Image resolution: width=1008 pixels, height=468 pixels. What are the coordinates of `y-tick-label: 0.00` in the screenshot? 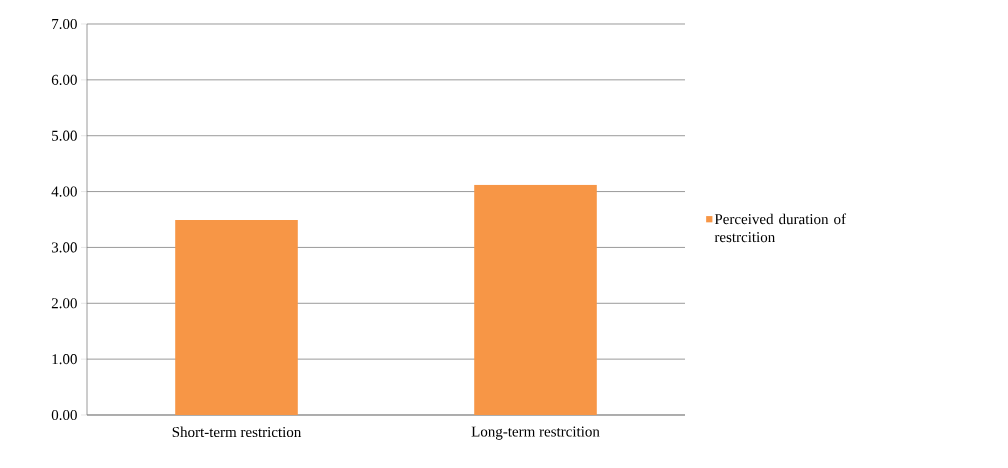 It's located at (64, 415).